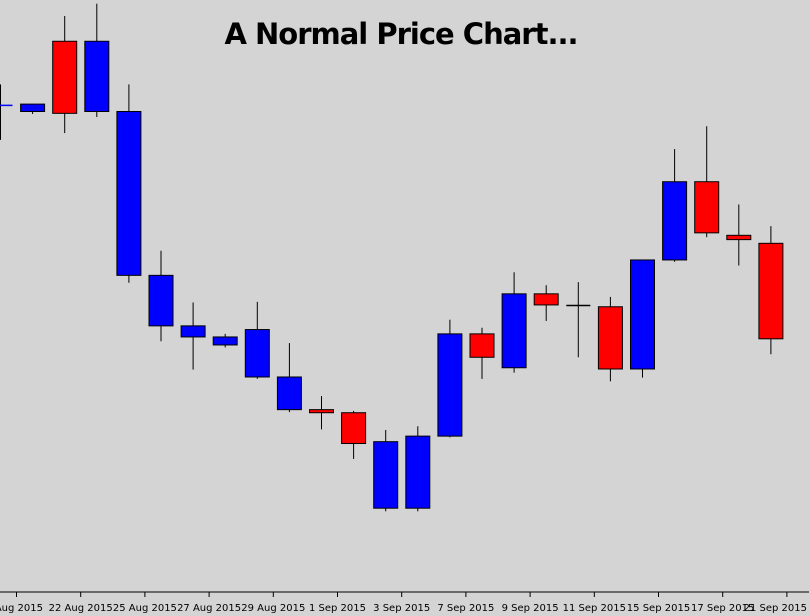 This screenshot has height=616, width=809. I want to click on x-tick-label: 1 Sep 2015, so click(337, 608).